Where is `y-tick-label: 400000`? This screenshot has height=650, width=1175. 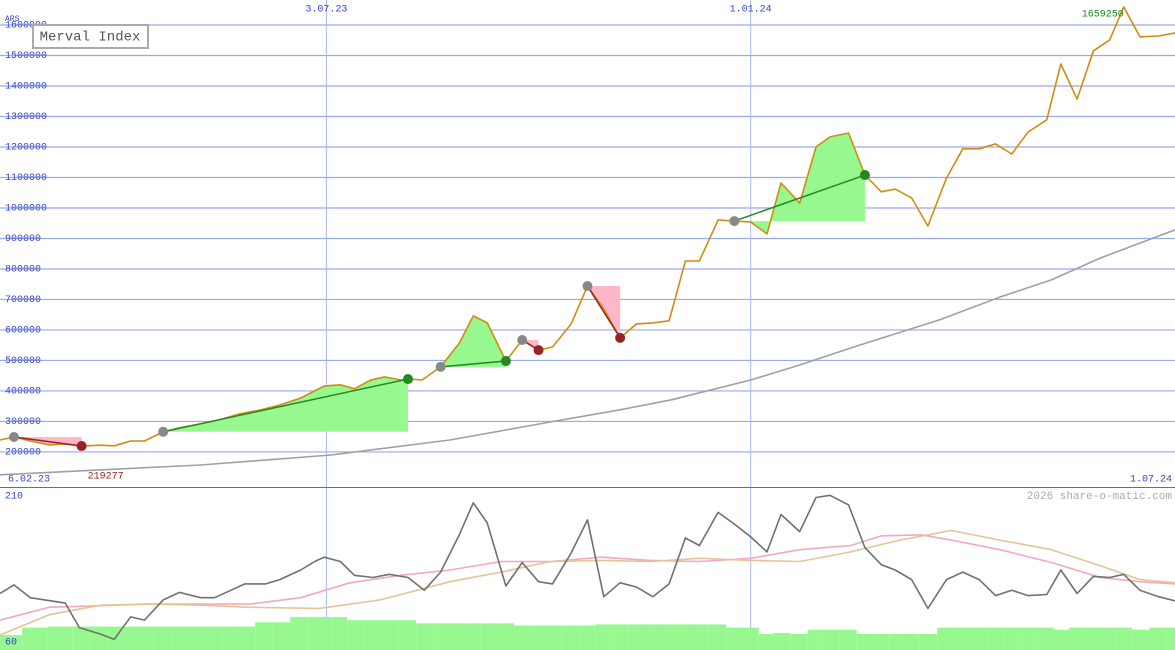
y-tick-label: 400000 is located at coordinates (23, 392).